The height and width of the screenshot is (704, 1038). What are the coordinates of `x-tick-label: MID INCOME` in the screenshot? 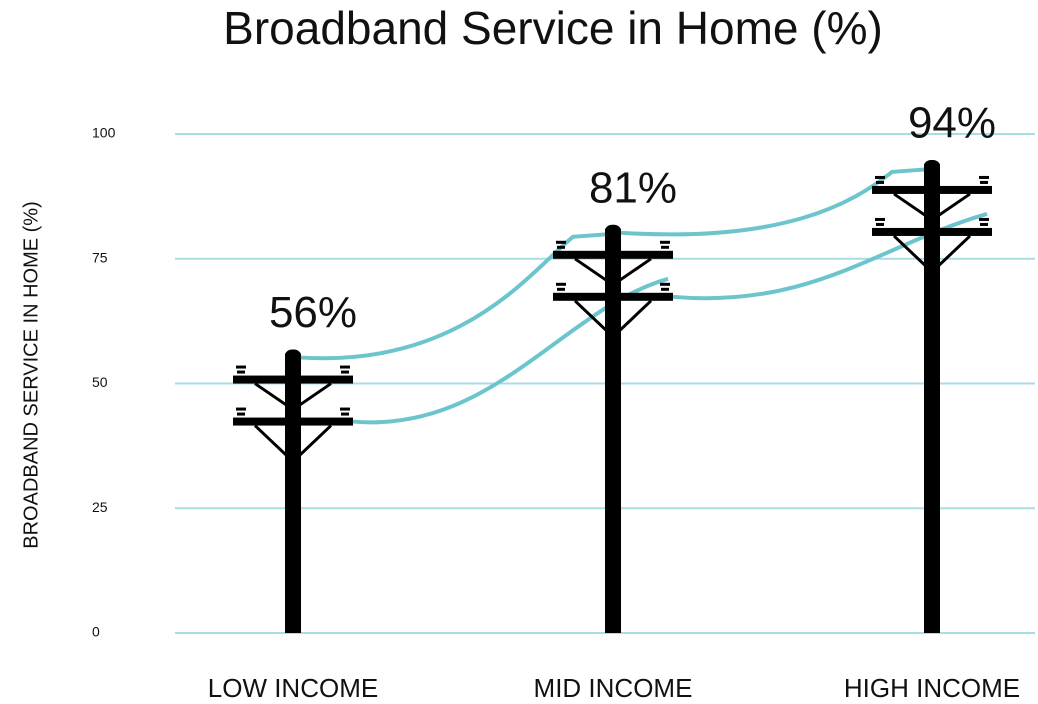 It's located at (613, 688).